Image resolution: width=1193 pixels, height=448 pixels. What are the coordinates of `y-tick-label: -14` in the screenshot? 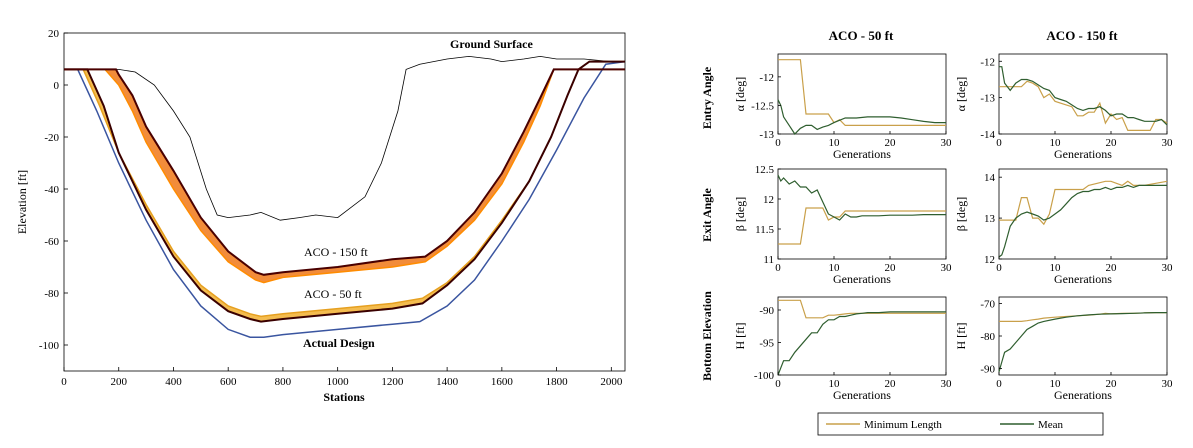 It's located at (987, 135).